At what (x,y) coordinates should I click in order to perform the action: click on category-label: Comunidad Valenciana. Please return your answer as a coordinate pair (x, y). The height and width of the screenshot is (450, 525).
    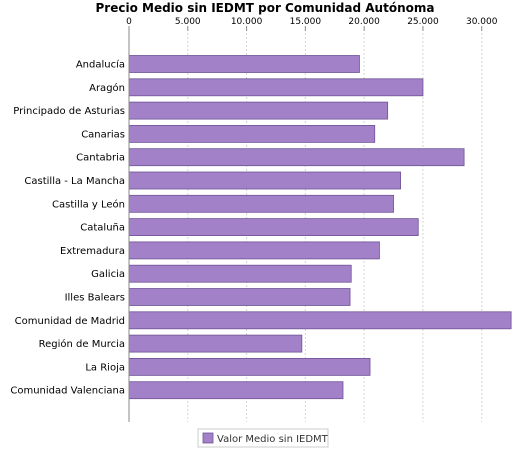
    Looking at the image, I should click on (67, 391).